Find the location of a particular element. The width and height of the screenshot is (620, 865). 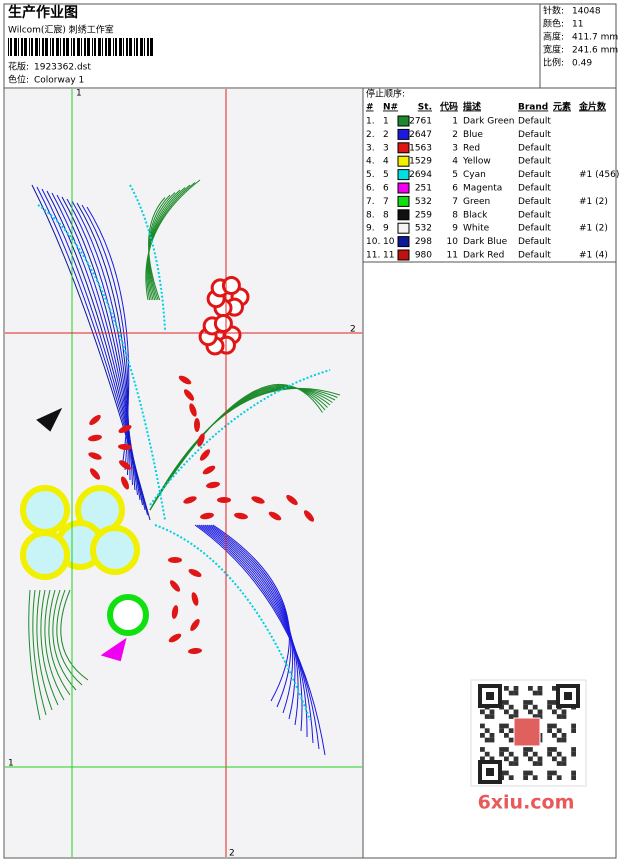

cell: 259 is located at coordinates (423, 215).